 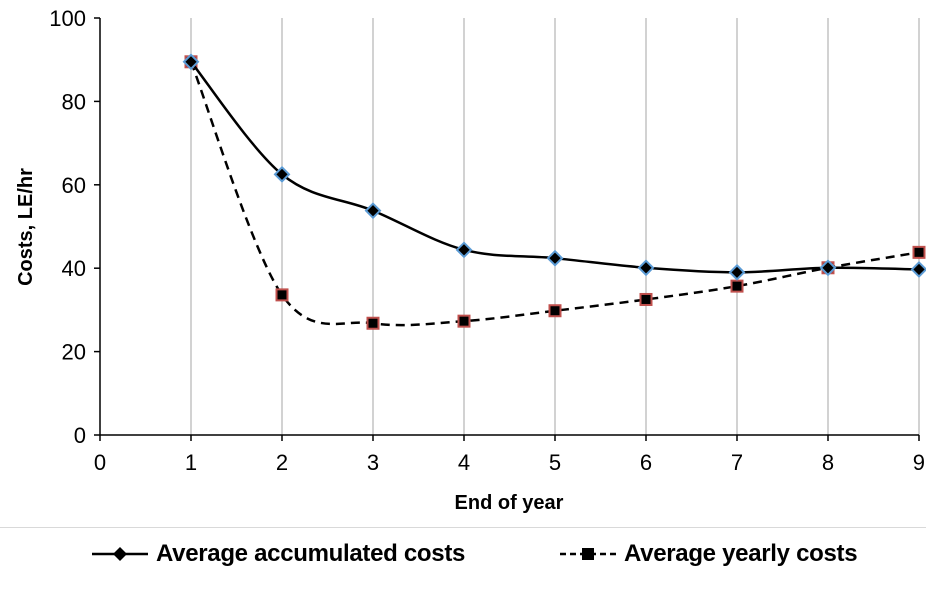 What do you see at coordinates (80, 435) in the screenshot?
I see `y-tick-label-0: 0` at bounding box center [80, 435].